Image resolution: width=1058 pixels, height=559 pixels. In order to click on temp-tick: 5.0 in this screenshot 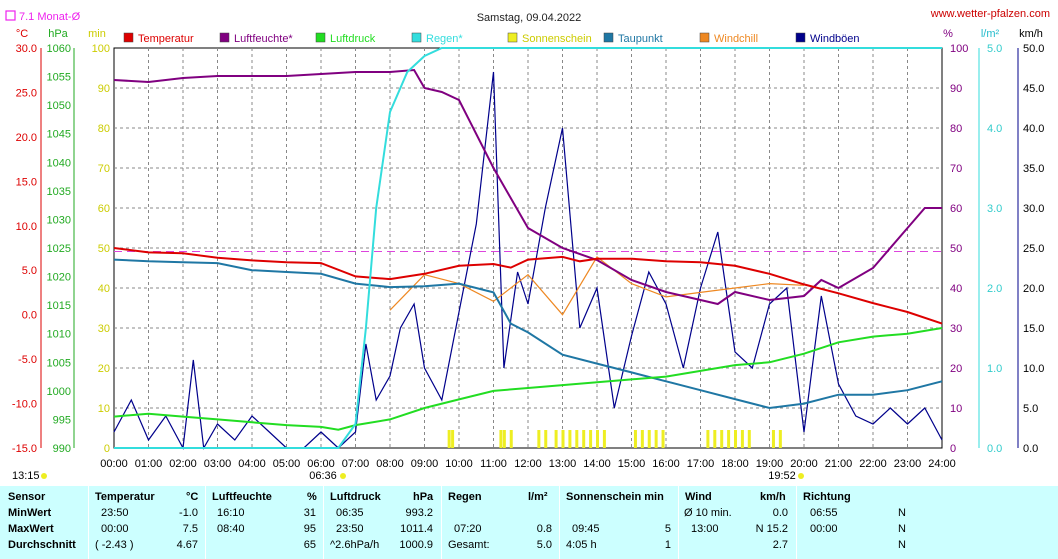, I will do `click(29, 271)`.